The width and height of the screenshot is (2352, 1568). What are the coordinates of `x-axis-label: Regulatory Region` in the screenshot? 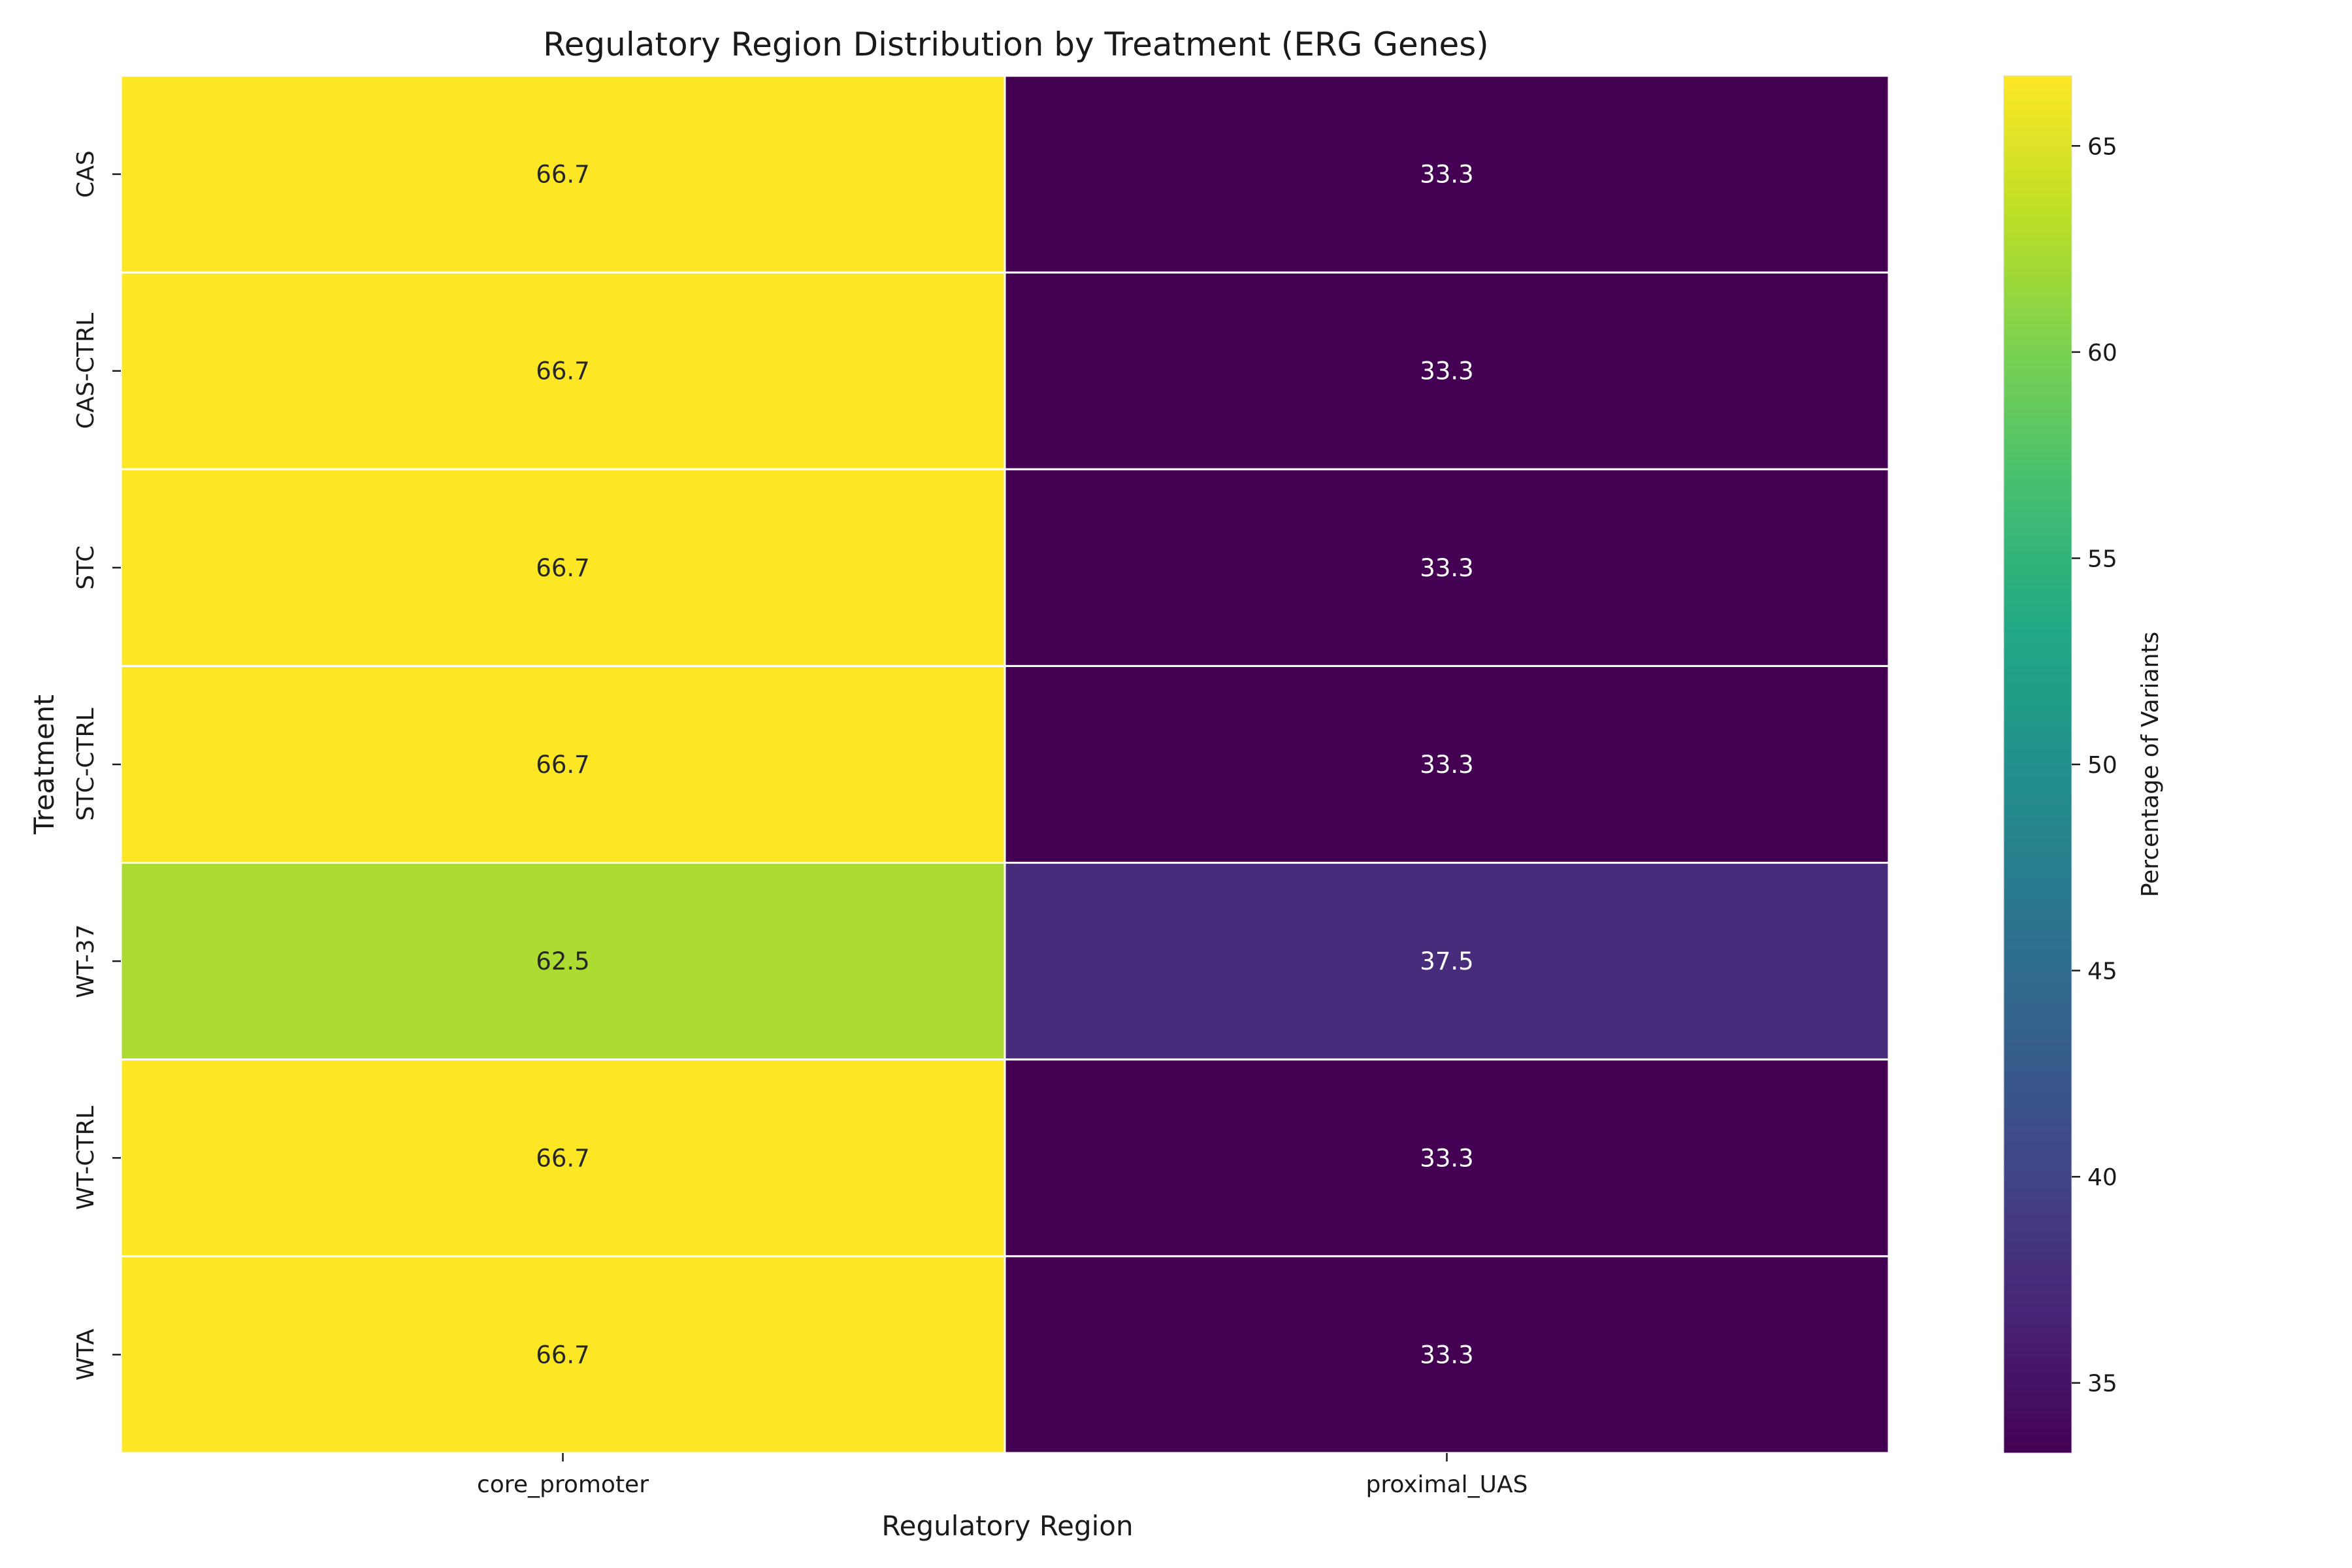 It's located at (1007, 1526).